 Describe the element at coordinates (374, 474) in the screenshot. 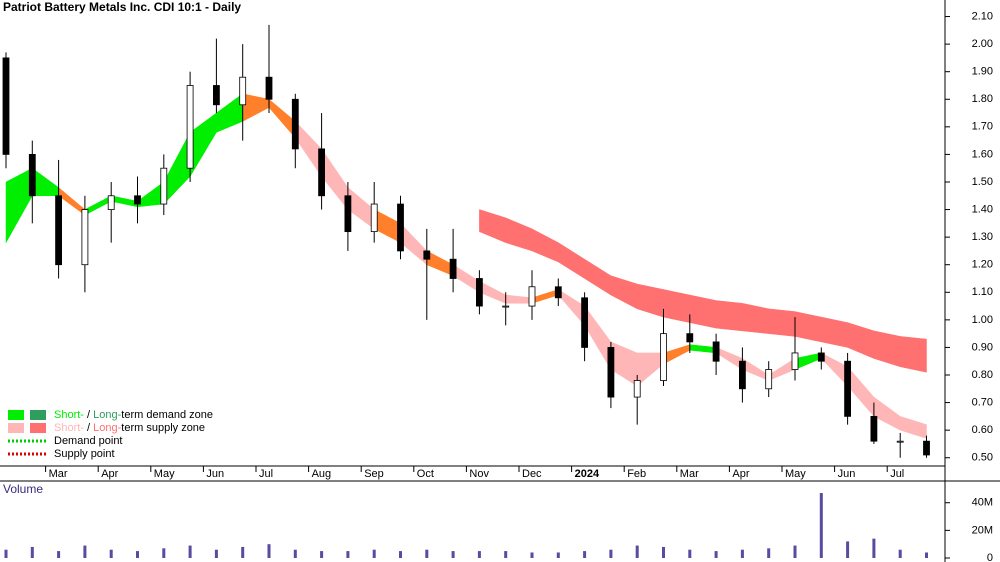

I see `x-tick-label: Sep` at that location.